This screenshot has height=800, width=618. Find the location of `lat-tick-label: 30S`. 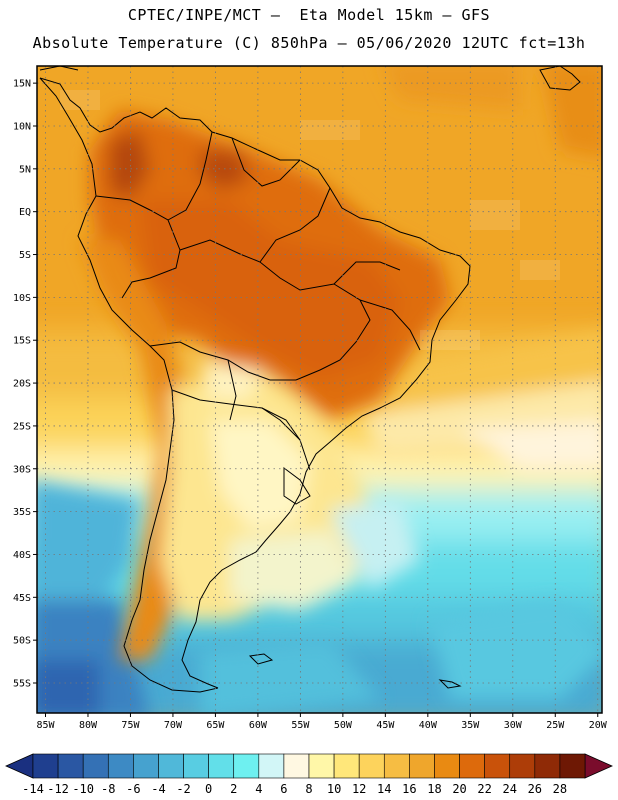

lat-tick-label: 30S is located at coordinates (22, 469).